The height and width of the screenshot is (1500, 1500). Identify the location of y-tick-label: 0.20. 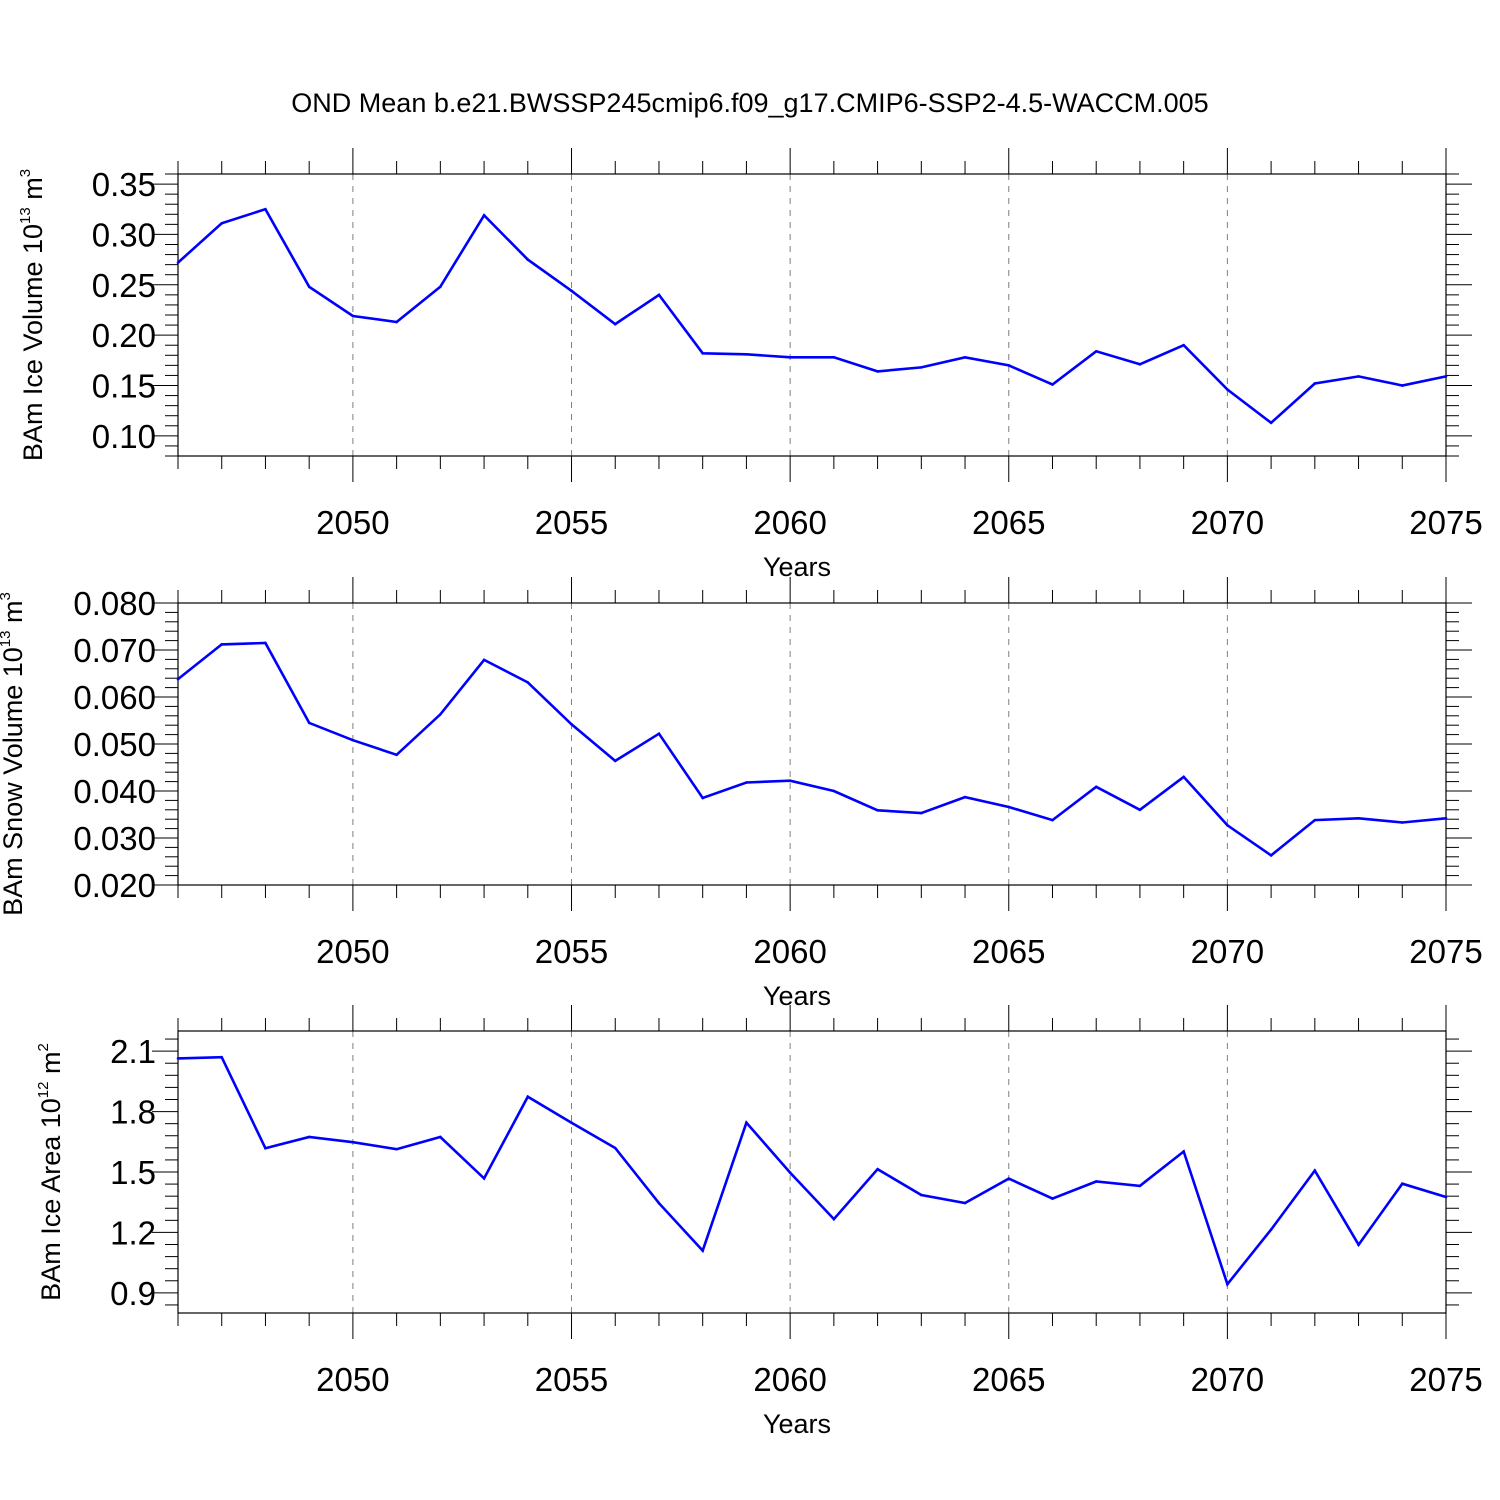
(124, 335).